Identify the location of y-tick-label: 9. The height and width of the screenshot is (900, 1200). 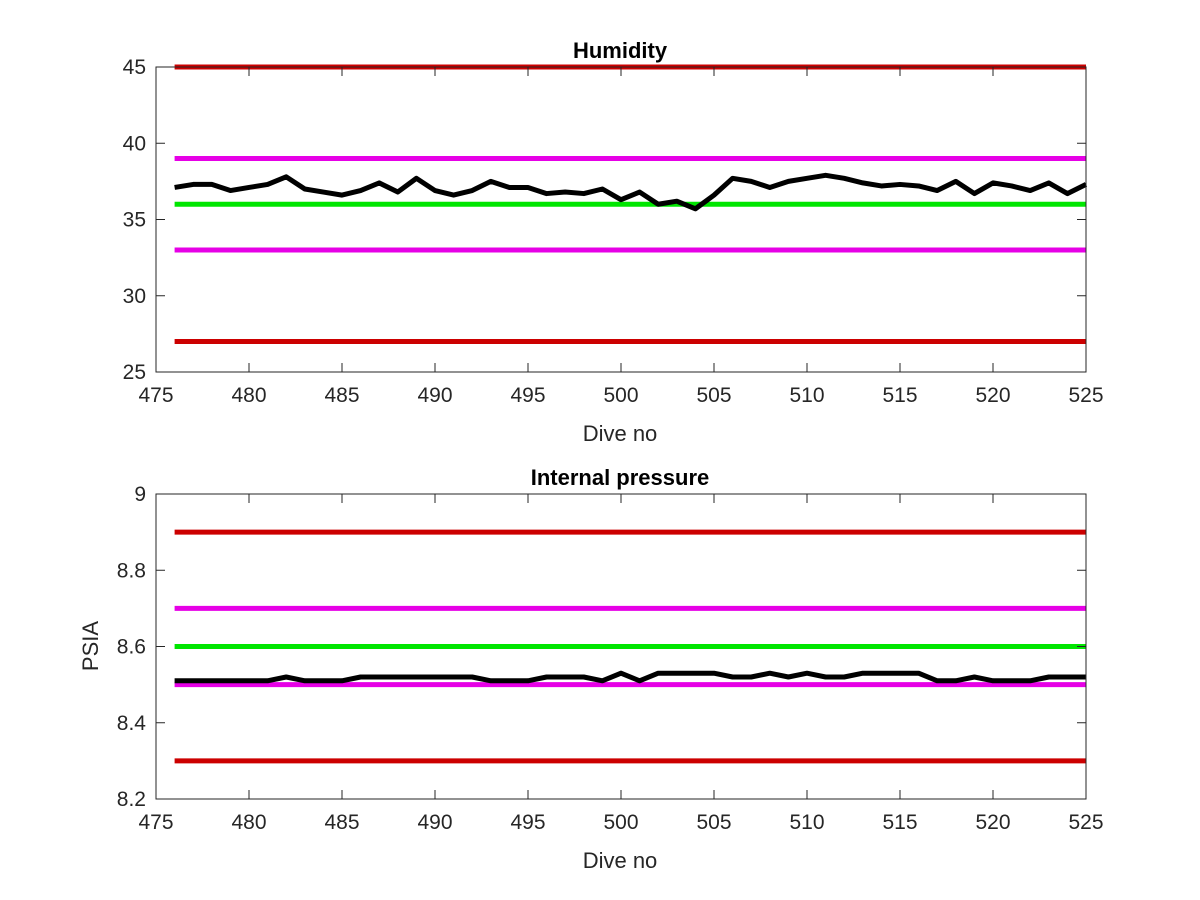
(140, 494).